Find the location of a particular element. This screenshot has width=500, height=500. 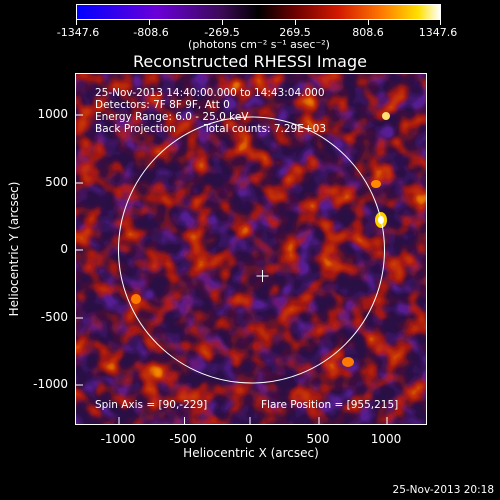

colorbar-tick-label: 269.5 is located at coordinates (295, 32).